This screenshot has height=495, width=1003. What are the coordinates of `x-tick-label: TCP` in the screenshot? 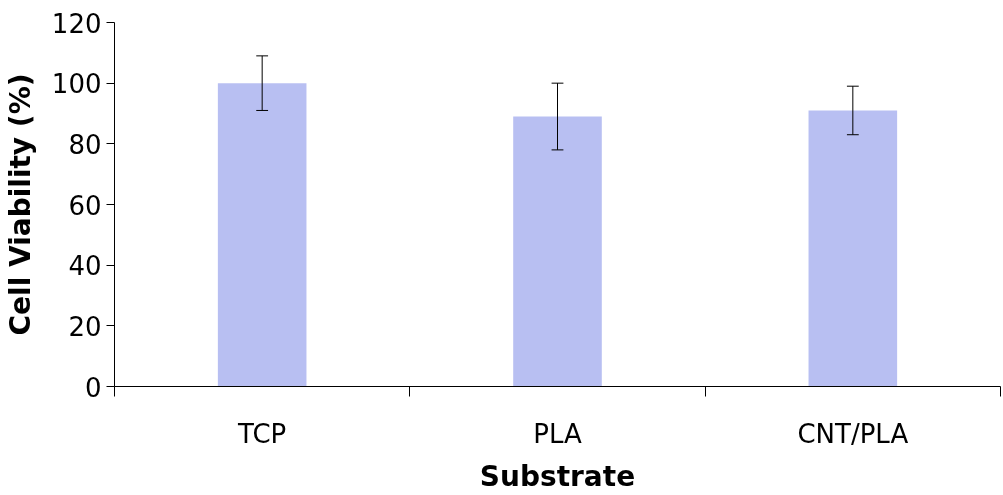 It's located at (262, 433).